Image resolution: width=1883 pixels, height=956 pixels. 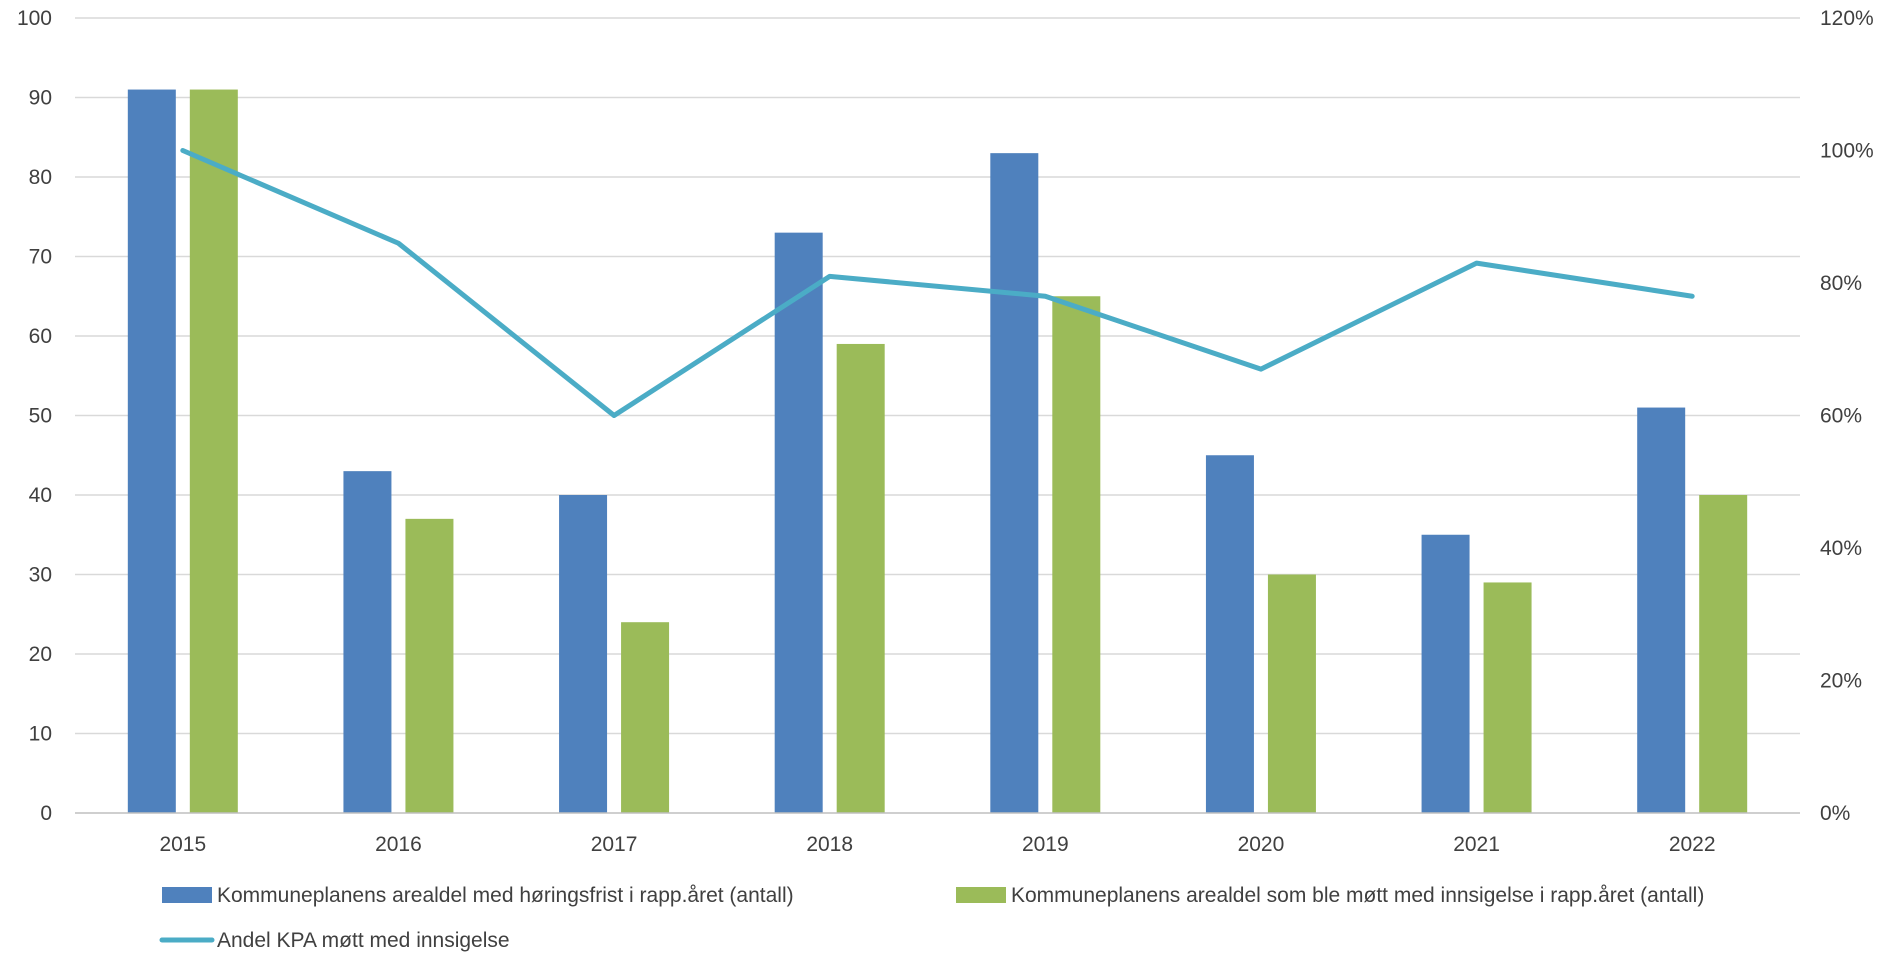 I want to click on right-tick-label: 120%, so click(x=1847, y=18).